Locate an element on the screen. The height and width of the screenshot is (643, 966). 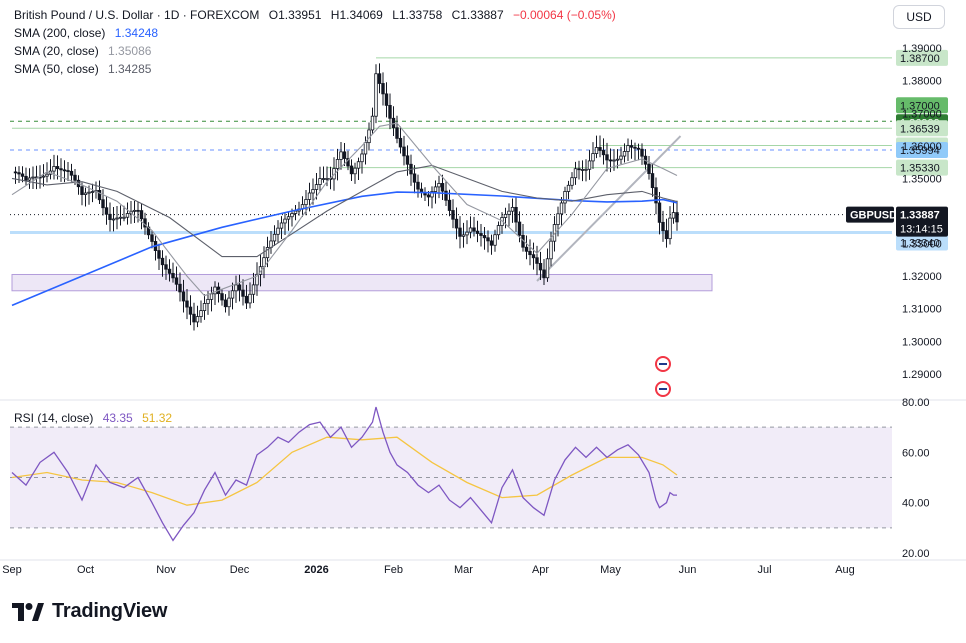
rsi-tick-label: 40.00 is located at coordinates (916, 504).